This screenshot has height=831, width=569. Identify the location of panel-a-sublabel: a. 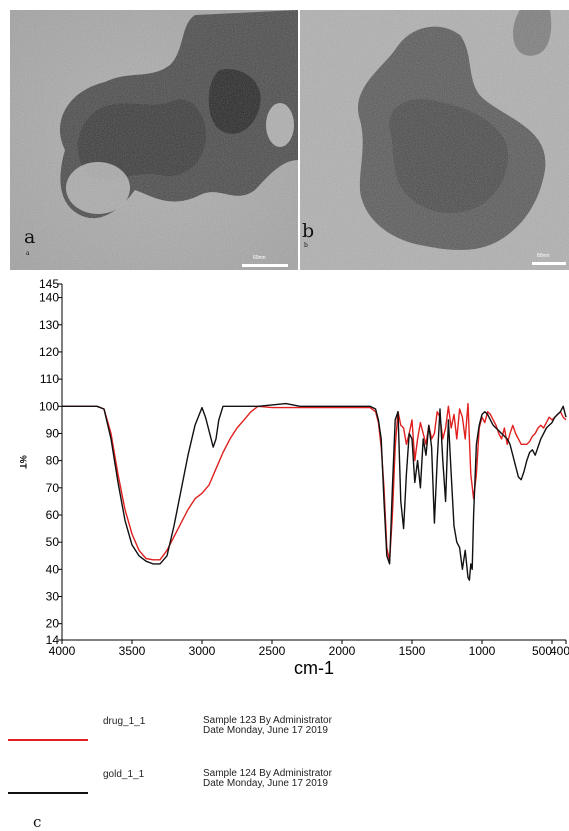
(28, 253).